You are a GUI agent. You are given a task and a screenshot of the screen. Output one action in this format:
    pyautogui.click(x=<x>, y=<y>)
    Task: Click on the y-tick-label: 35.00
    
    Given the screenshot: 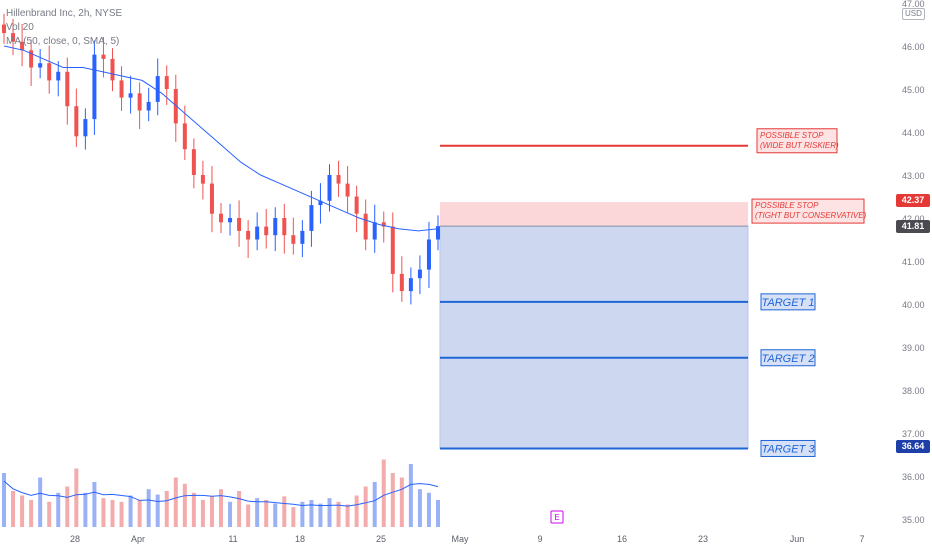 What is the action you would take?
    pyautogui.click(x=913, y=520)
    